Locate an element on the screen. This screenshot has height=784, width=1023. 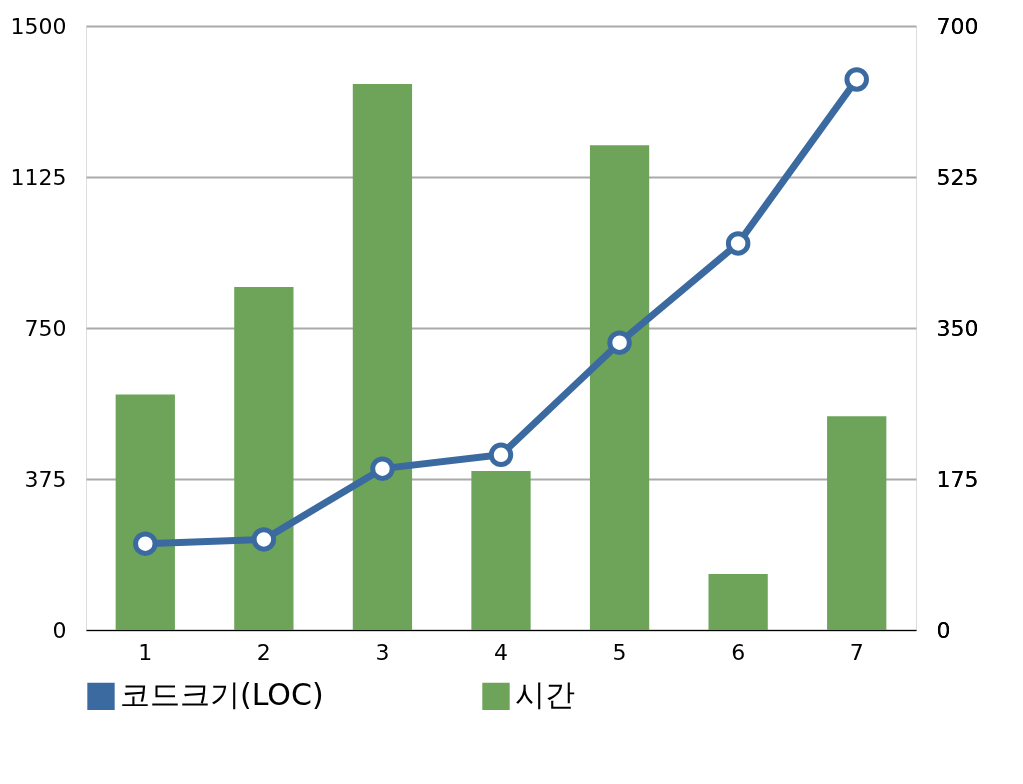
y-tick-label: 0 is located at coordinates (59, 630).